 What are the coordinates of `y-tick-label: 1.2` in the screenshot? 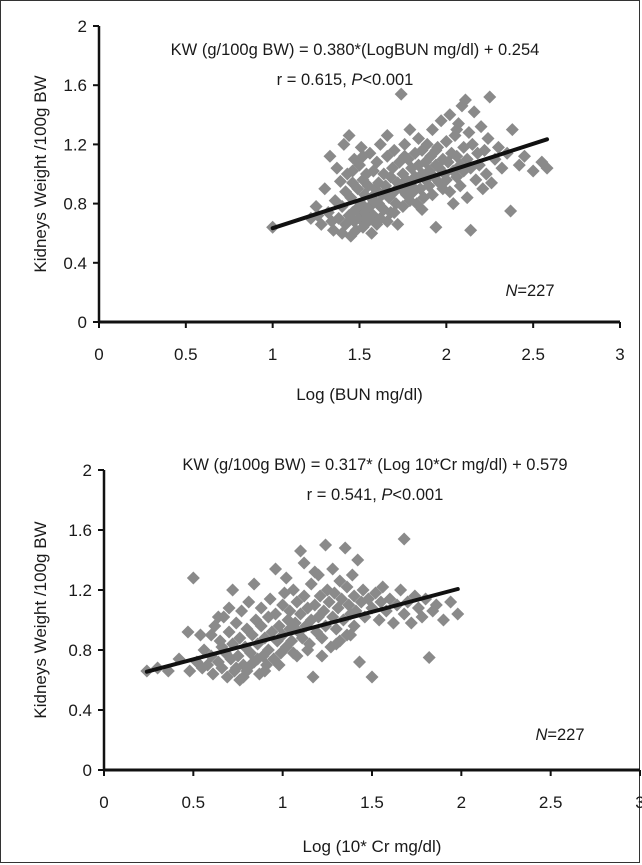 It's located at (80, 590).